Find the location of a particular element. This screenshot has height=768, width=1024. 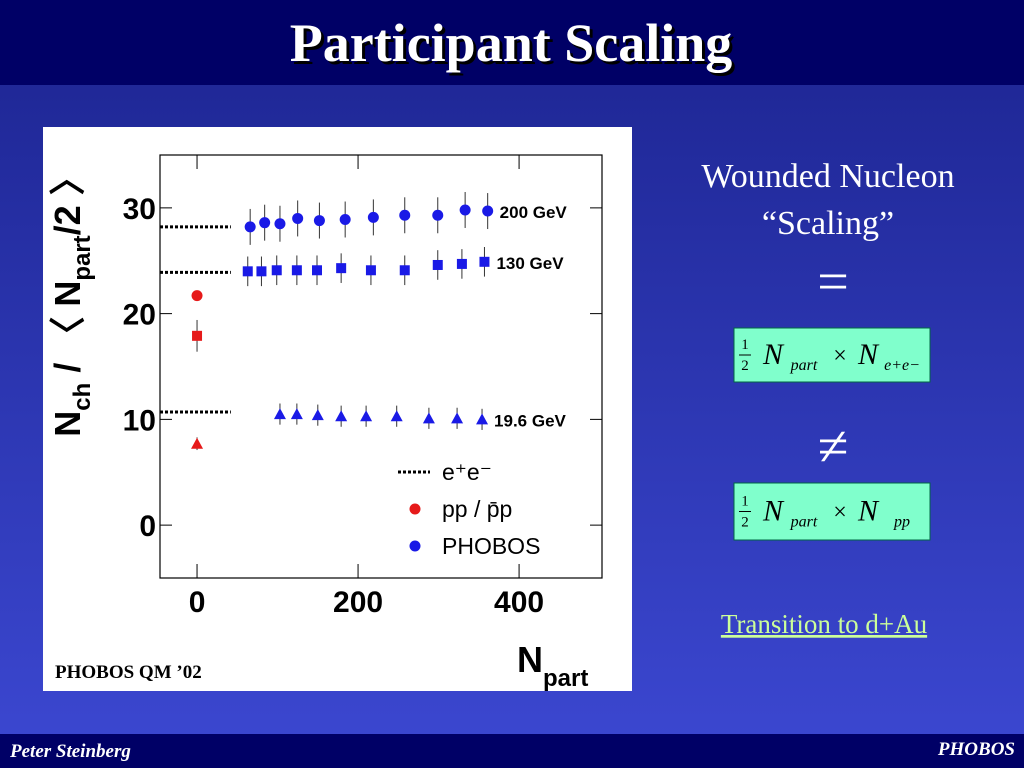

y-axis-label-part: /2 〉 is located at coordinates (67, 197).